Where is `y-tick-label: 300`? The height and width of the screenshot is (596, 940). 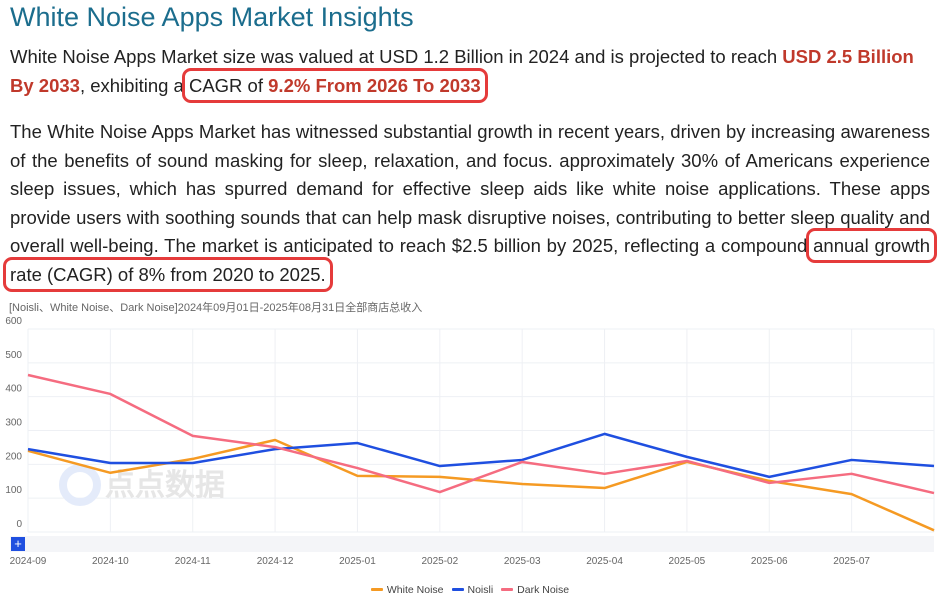
y-tick-label: 300 is located at coordinates (13, 423).